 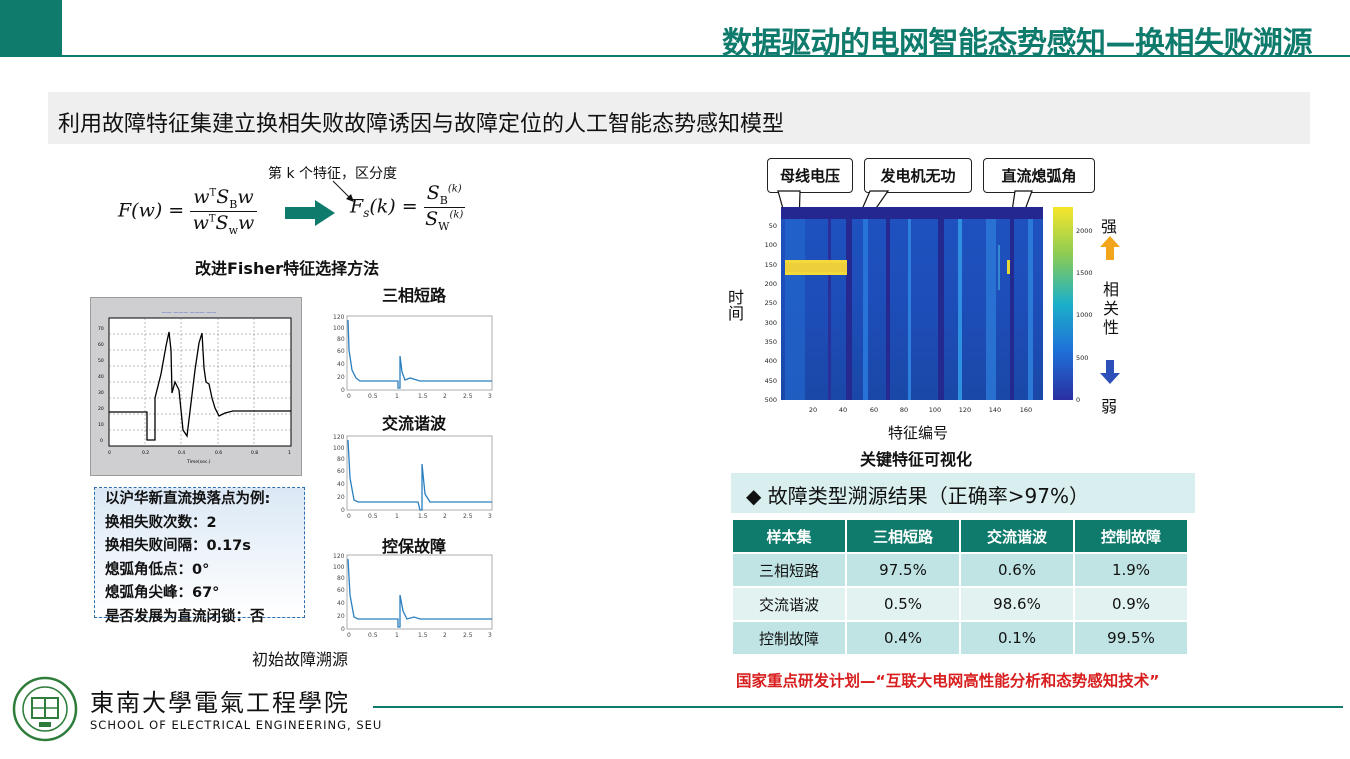 What do you see at coordinates (1110, 308) in the screenshot?
I see `correlation-label: 相关性` at bounding box center [1110, 308].